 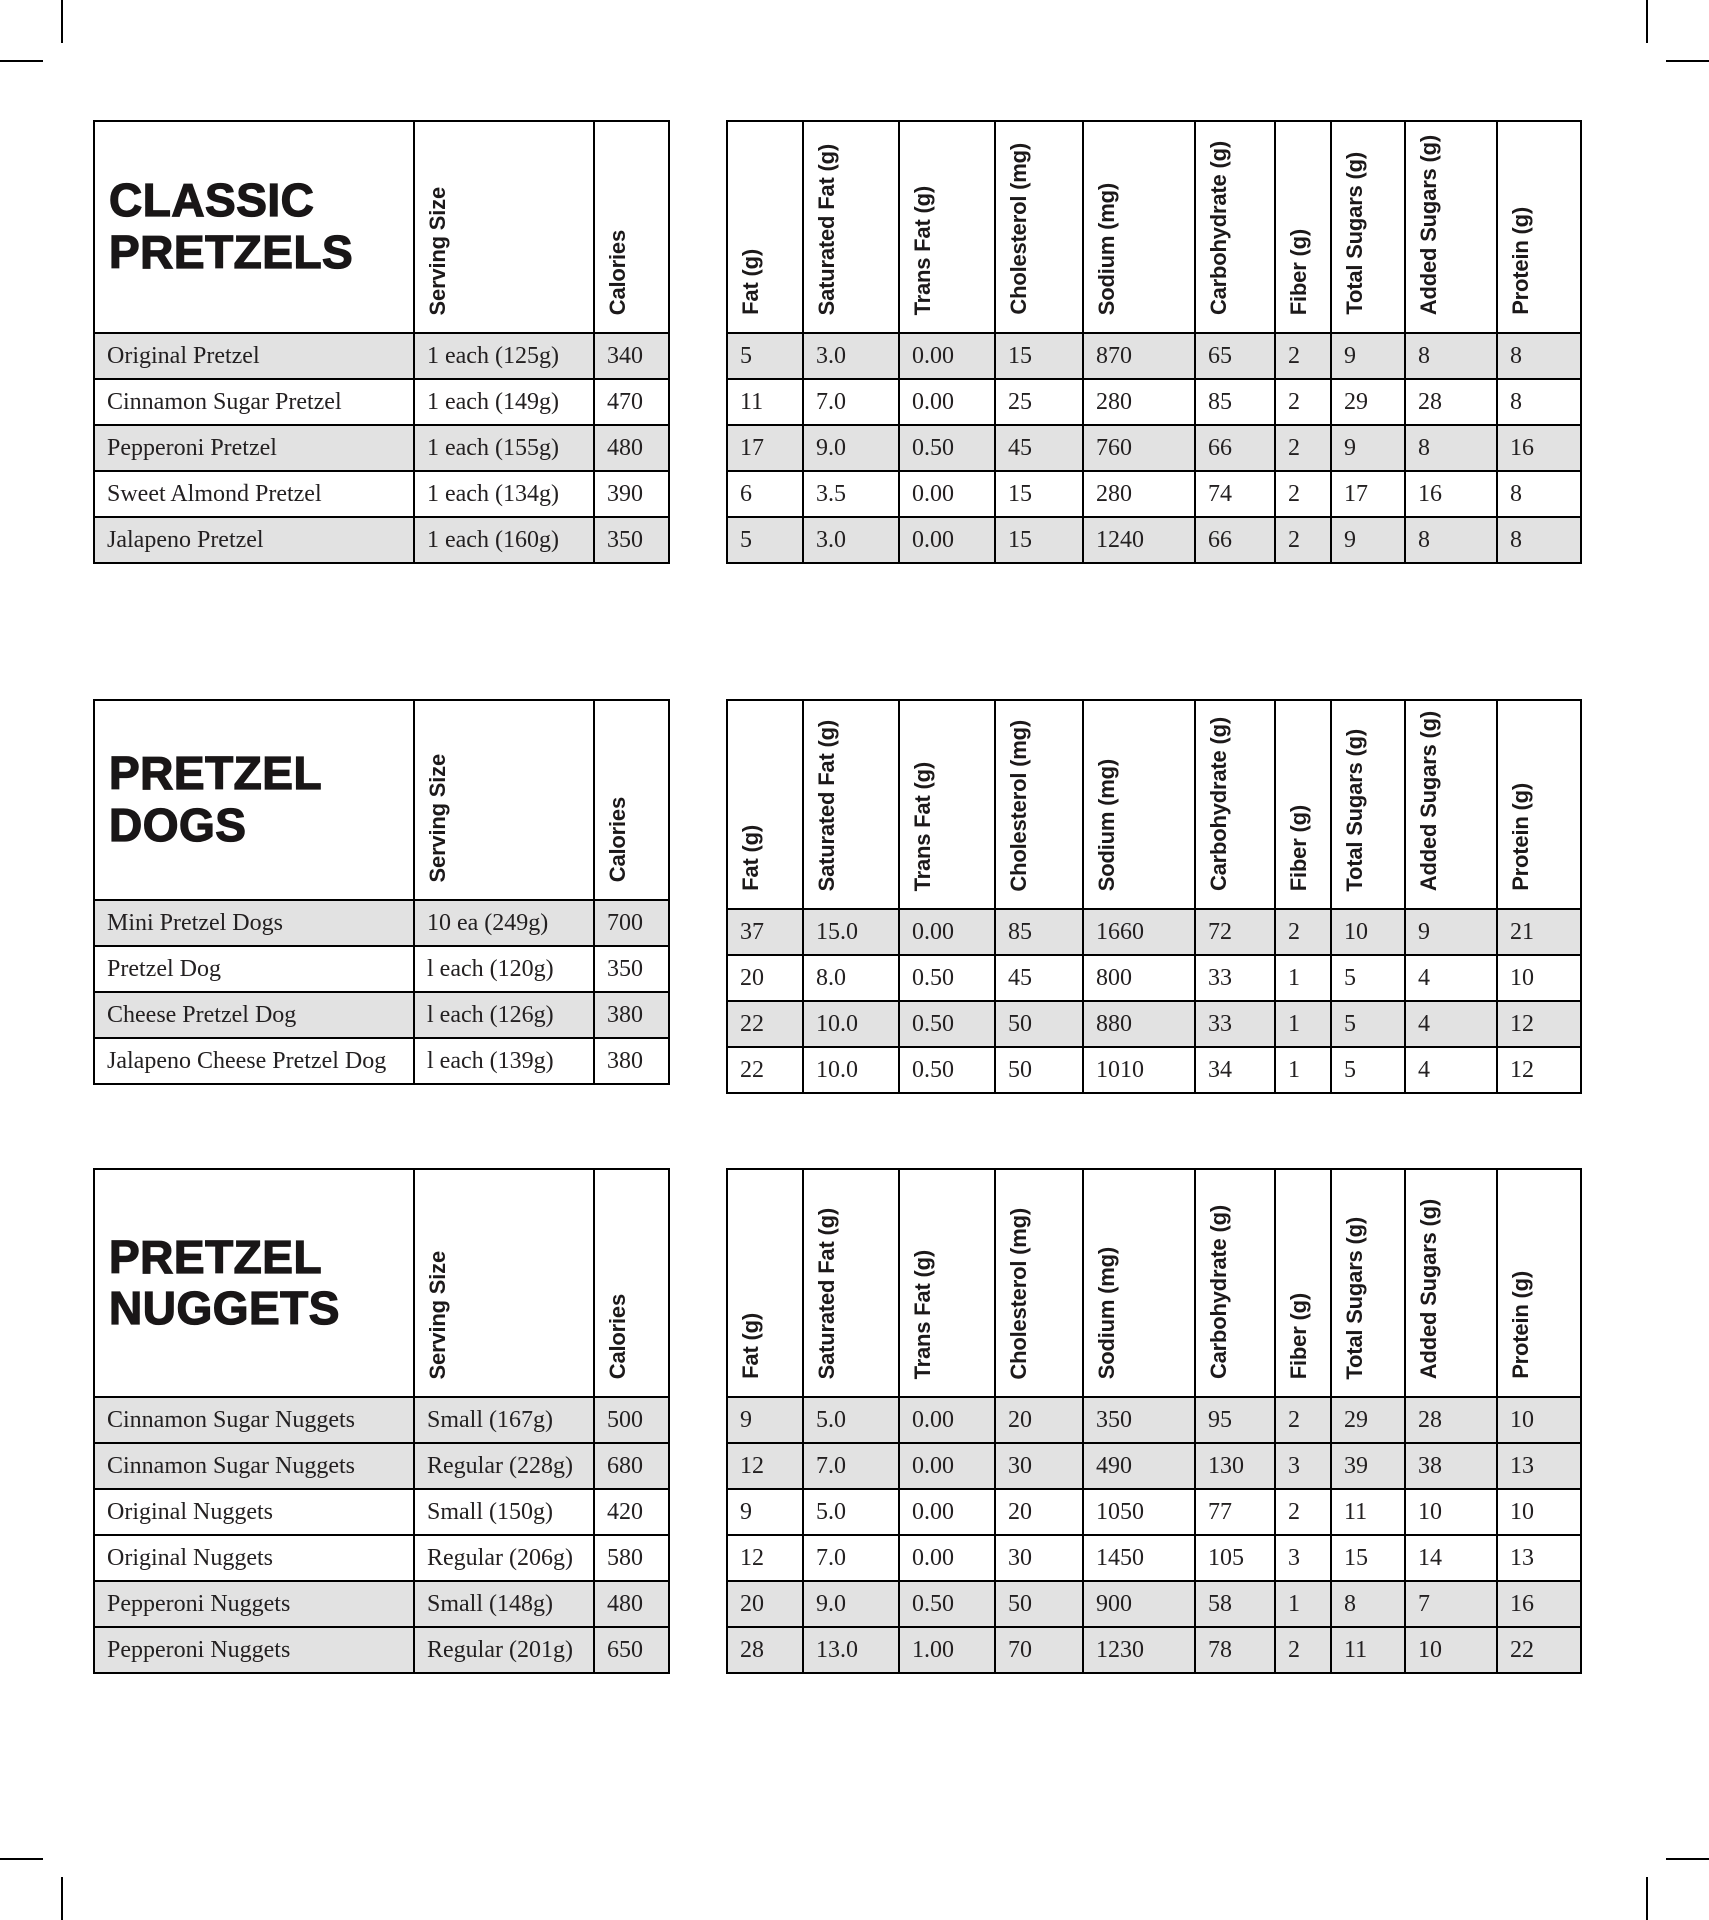 I want to click on nutrition-row: 9 5.0 0.00 20 1050 77 2 11 10 10, so click(x=1154, y=1512).